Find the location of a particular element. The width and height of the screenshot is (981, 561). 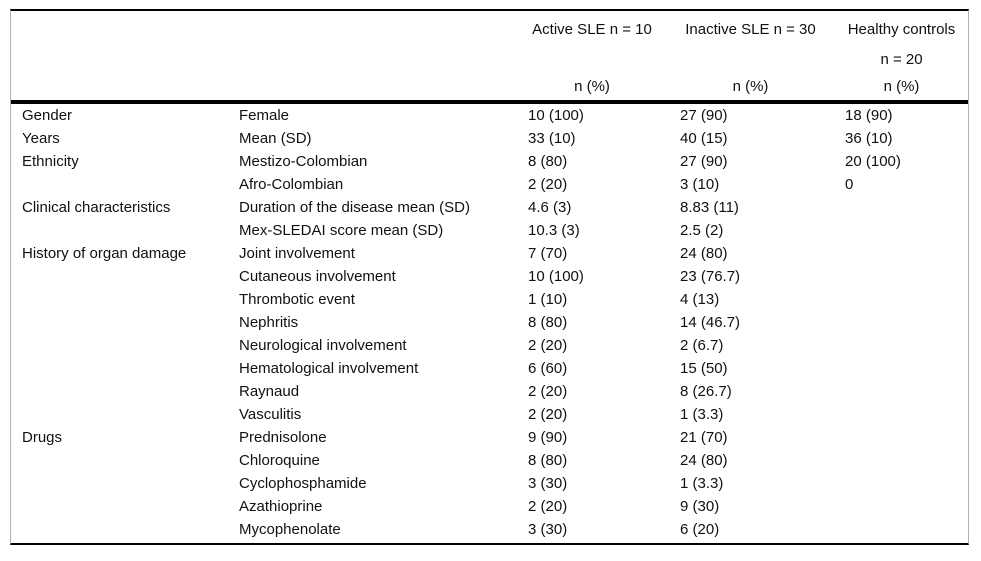

table-row: Cyclophosphamide 3 (30) 1 (3.3) is located at coordinates (489, 483).